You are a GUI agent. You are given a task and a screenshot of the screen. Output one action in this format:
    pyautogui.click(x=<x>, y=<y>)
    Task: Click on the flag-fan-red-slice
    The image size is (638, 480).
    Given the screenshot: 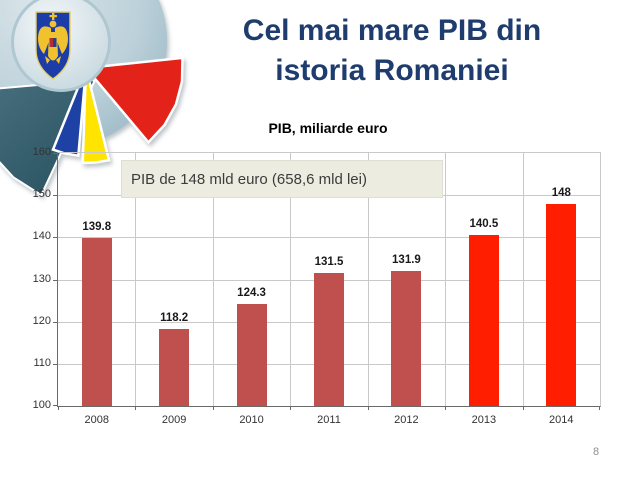 What is the action you would take?
    pyautogui.click(x=133, y=100)
    